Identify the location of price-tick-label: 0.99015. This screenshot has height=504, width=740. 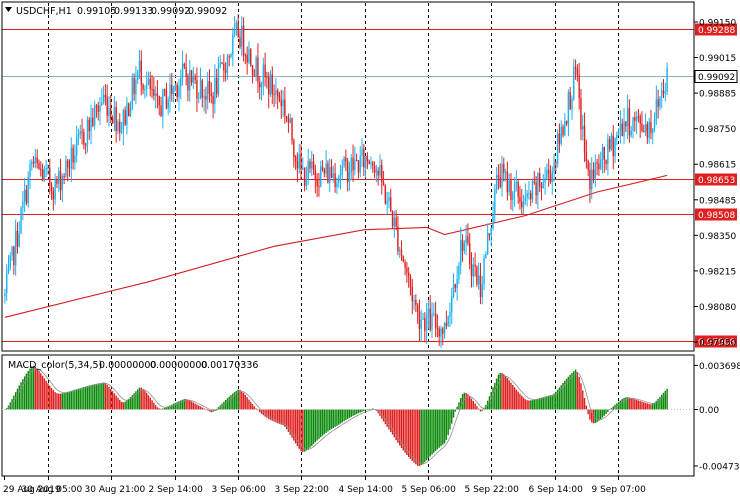
(717, 59).